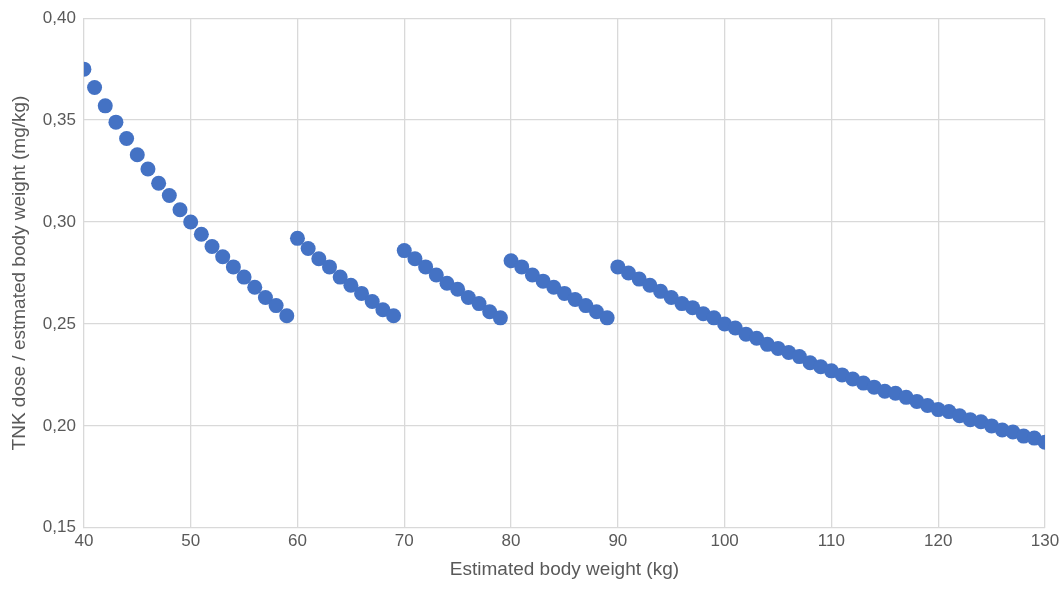 Image resolution: width=1063 pixels, height=589 pixels. I want to click on x-tick-label: 100, so click(724, 540).